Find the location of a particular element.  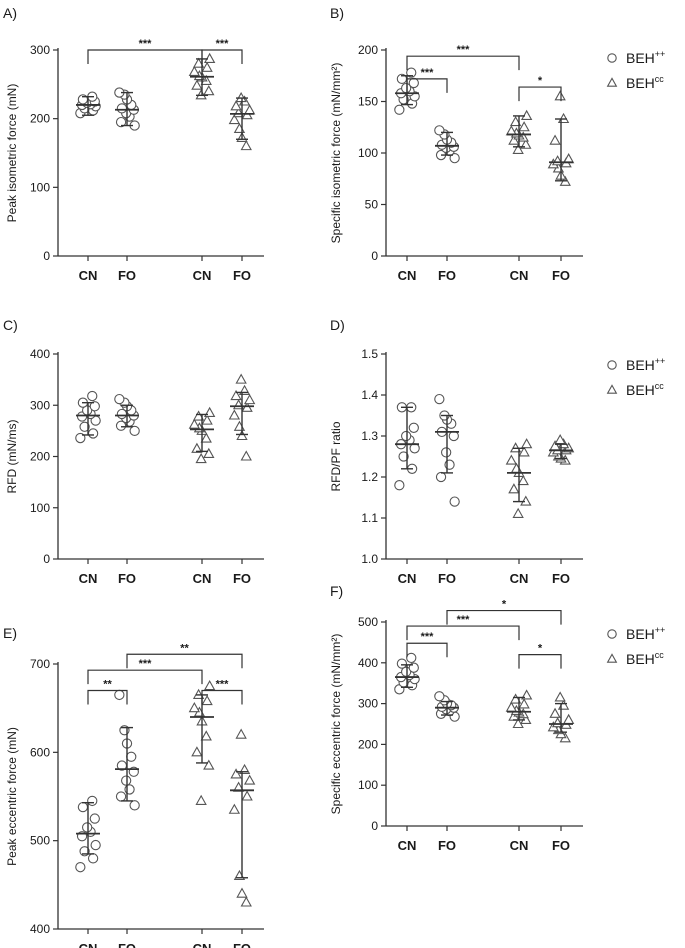

y-tick-label: 500 is located at coordinates (368, 622).